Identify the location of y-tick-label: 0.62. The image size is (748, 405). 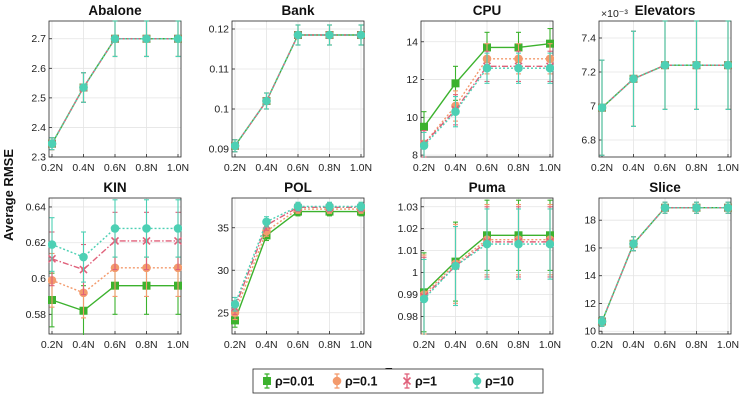
(36, 243).